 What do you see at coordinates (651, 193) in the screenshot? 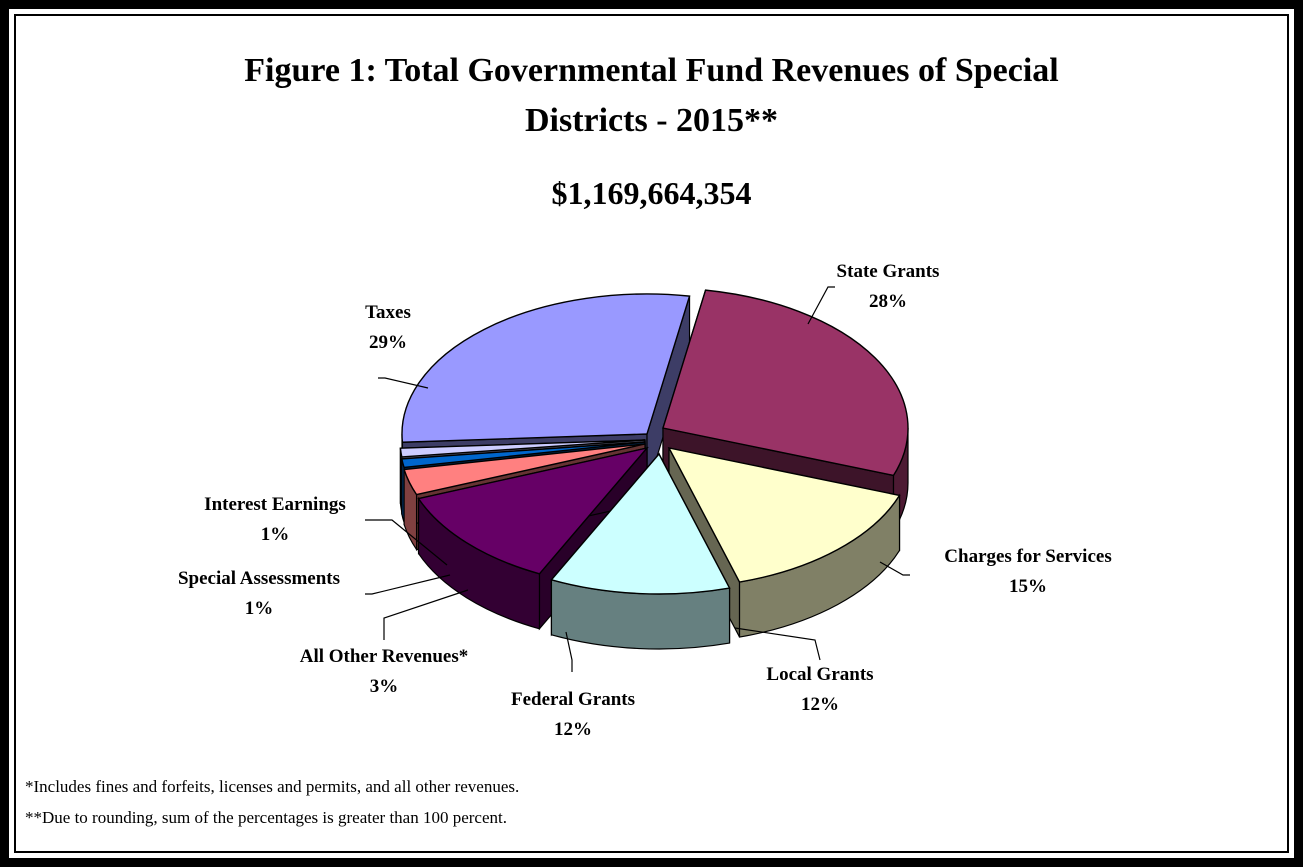
I see `chart-subtitle-total: $1,169,664,354` at bounding box center [651, 193].